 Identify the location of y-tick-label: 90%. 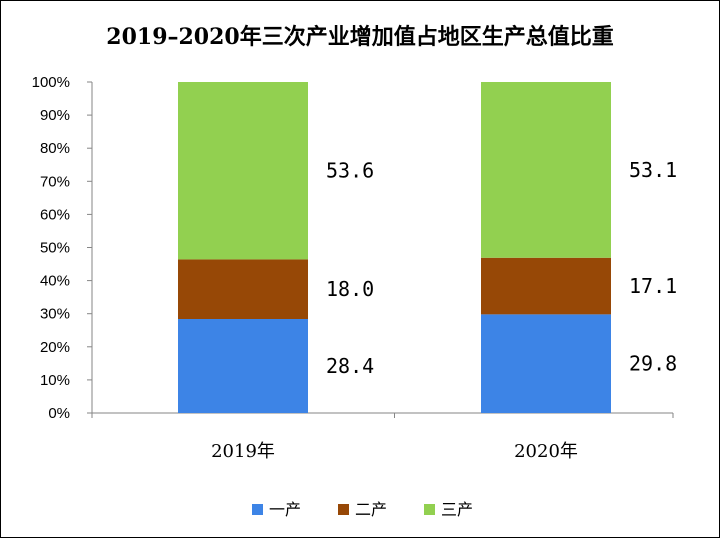
(55, 115).